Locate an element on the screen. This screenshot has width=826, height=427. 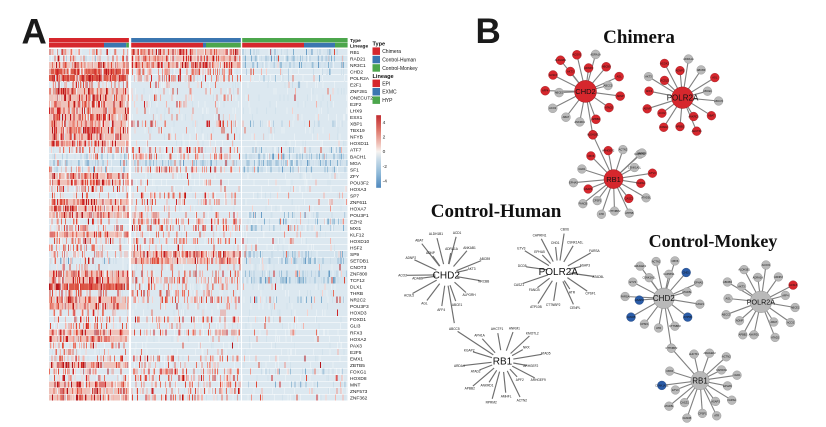
svg-text: HOXA7 is located at coordinates (358, 209).